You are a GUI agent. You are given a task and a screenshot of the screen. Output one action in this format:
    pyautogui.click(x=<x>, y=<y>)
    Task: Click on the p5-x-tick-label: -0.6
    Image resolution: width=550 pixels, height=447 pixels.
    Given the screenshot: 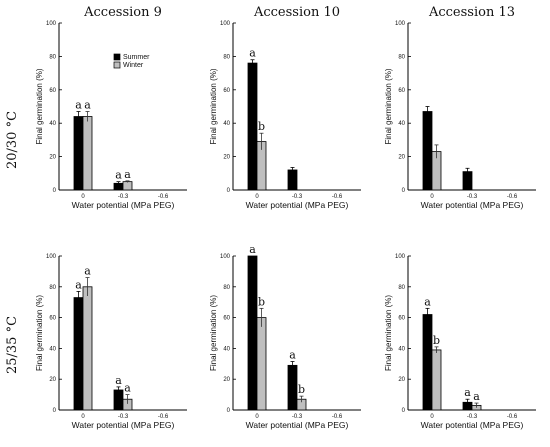 What is the action you would take?
    pyautogui.click(x=337, y=417)
    